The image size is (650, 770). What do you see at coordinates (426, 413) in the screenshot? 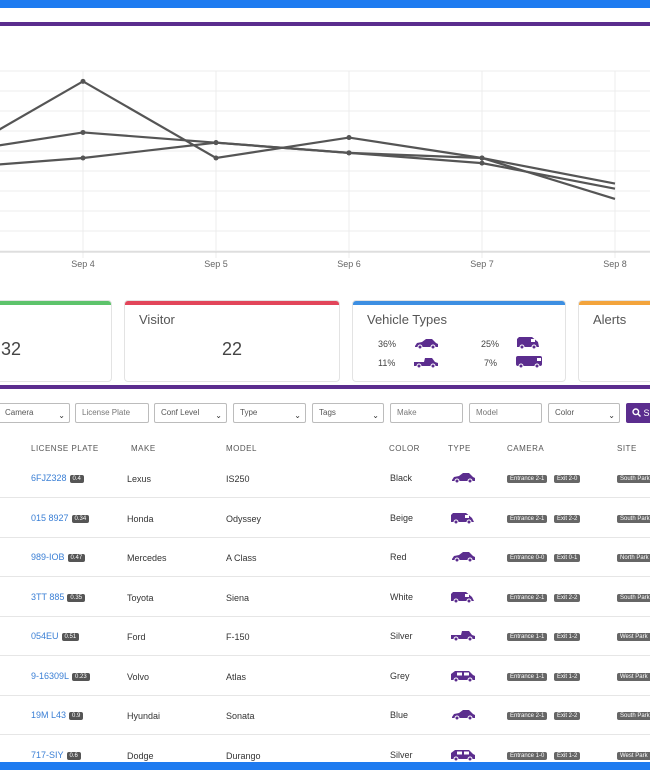
I see `make-input: Make` at bounding box center [426, 413].